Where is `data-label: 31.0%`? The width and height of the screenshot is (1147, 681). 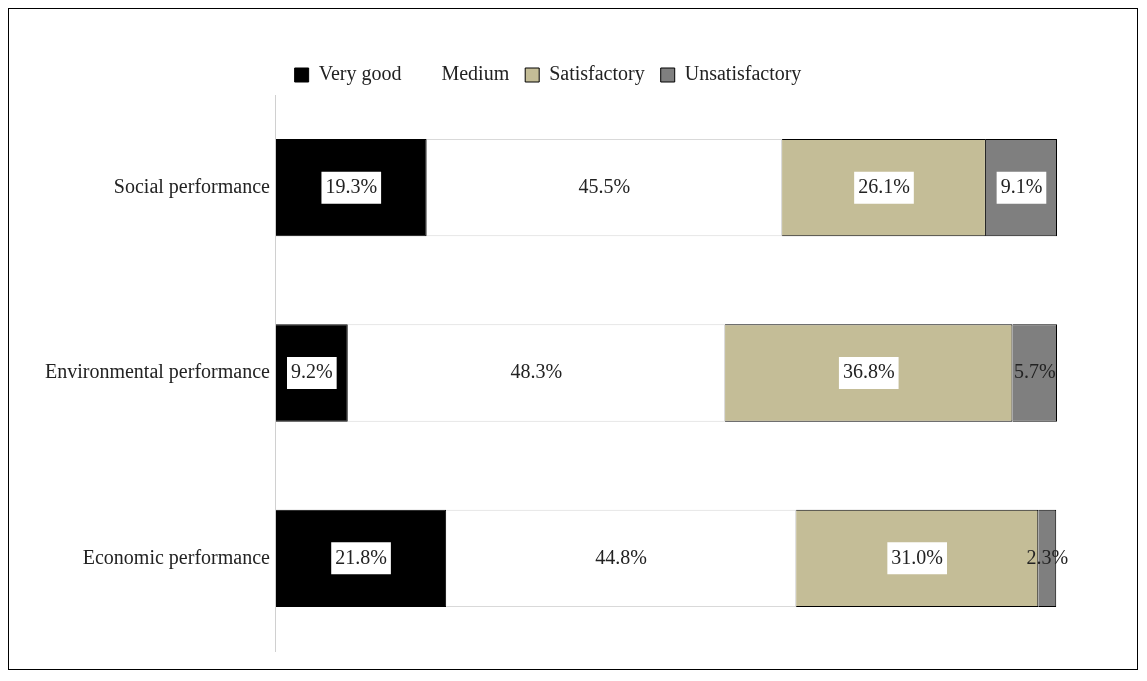 data-label: 31.0% is located at coordinates (917, 556).